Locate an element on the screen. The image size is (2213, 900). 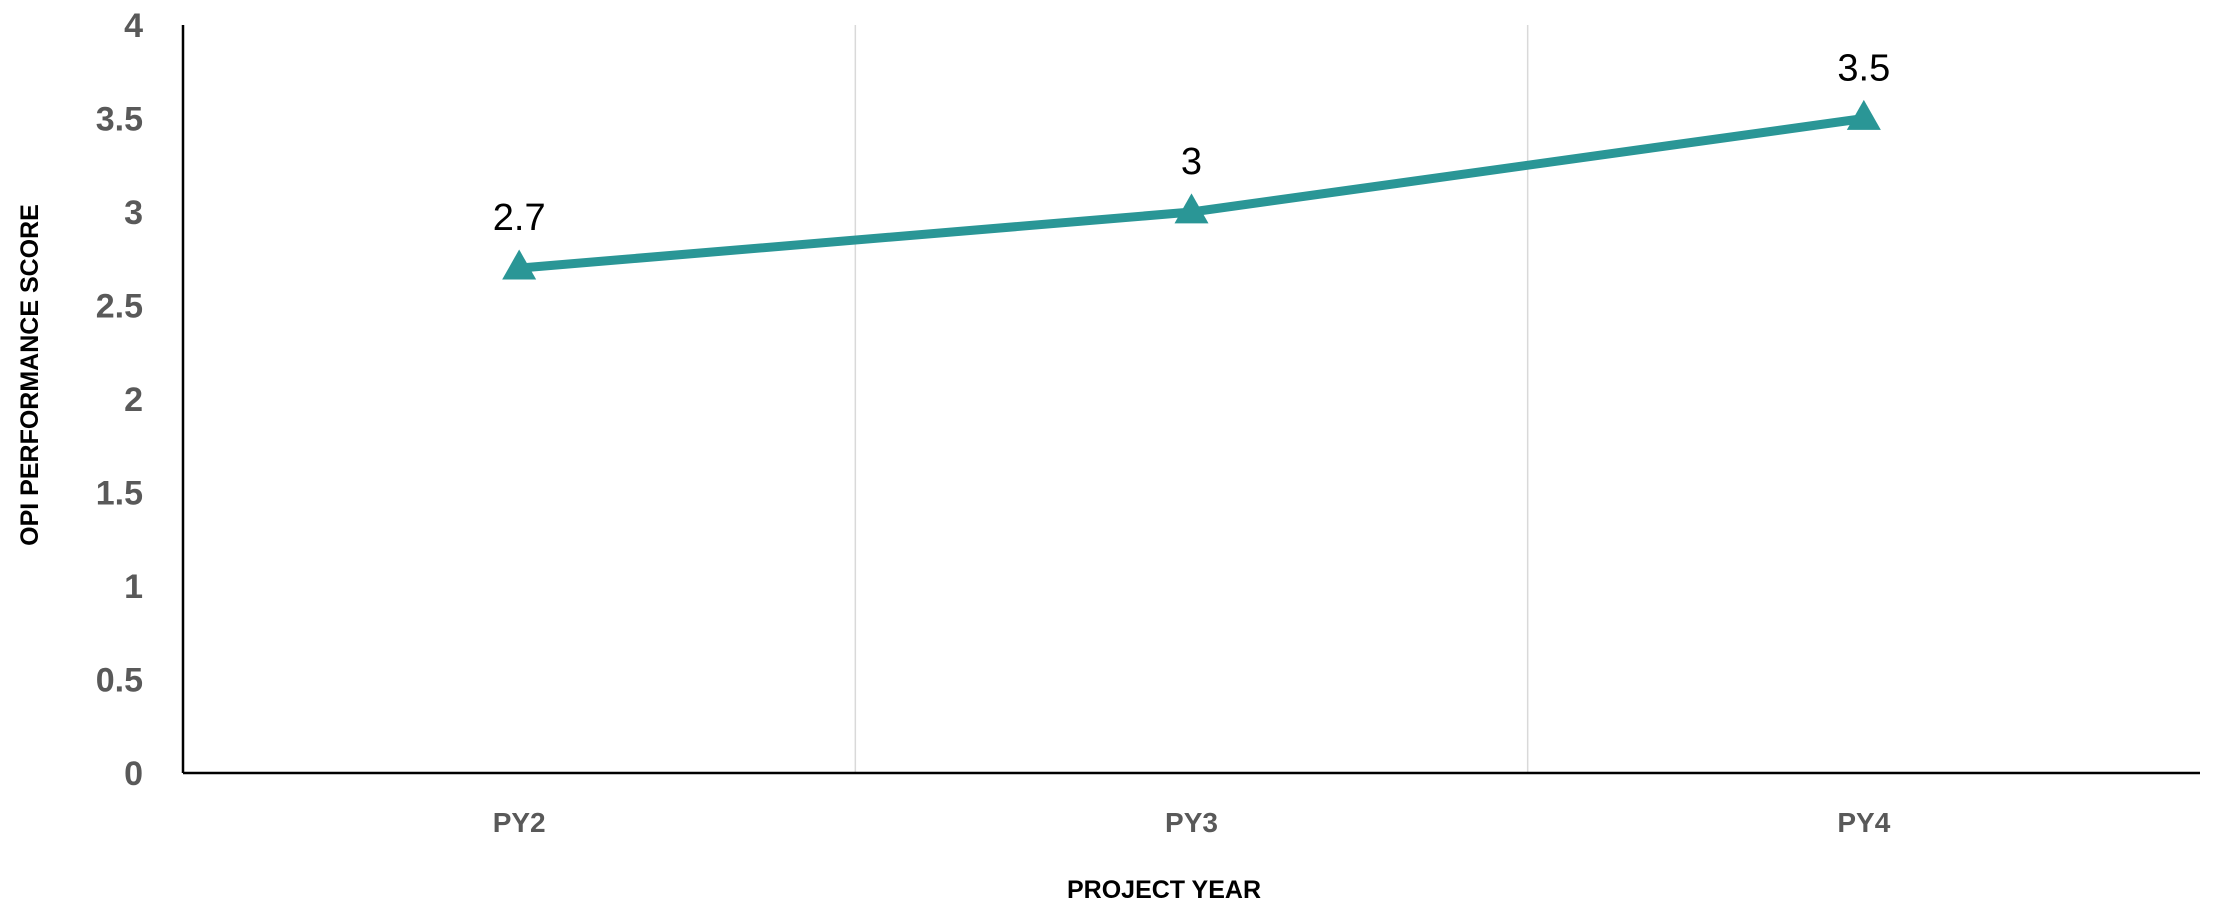
data-labels: 2.7 3 3.5 is located at coordinates (1191, 144).